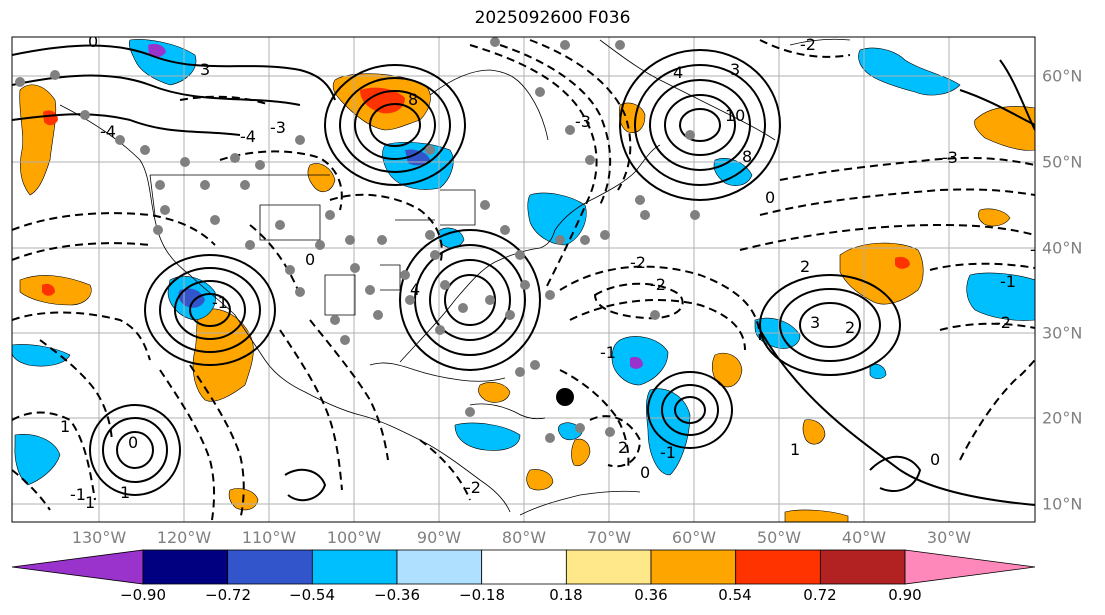 The width and height of the screenshot is (1105, 615). Describe the element at coordinates (805, 266) in the screenshot. I see `contour-label: 2` at that location.